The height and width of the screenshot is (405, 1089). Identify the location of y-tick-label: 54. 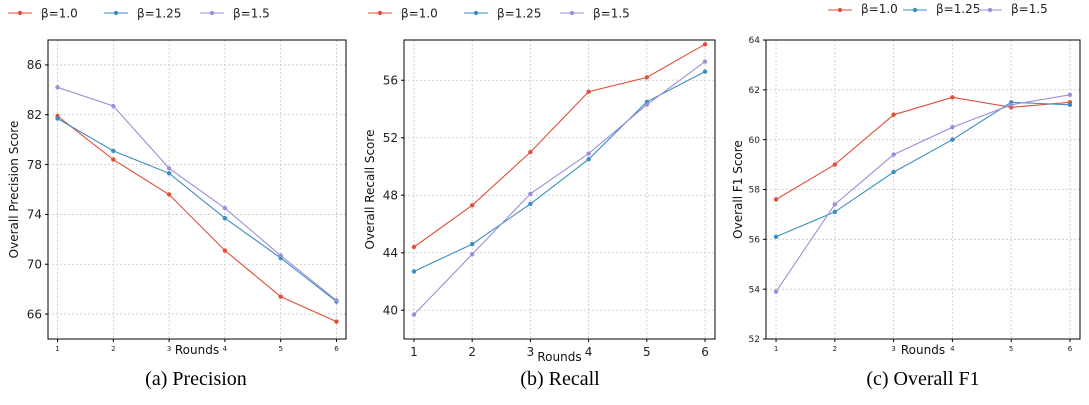
(755, 290).